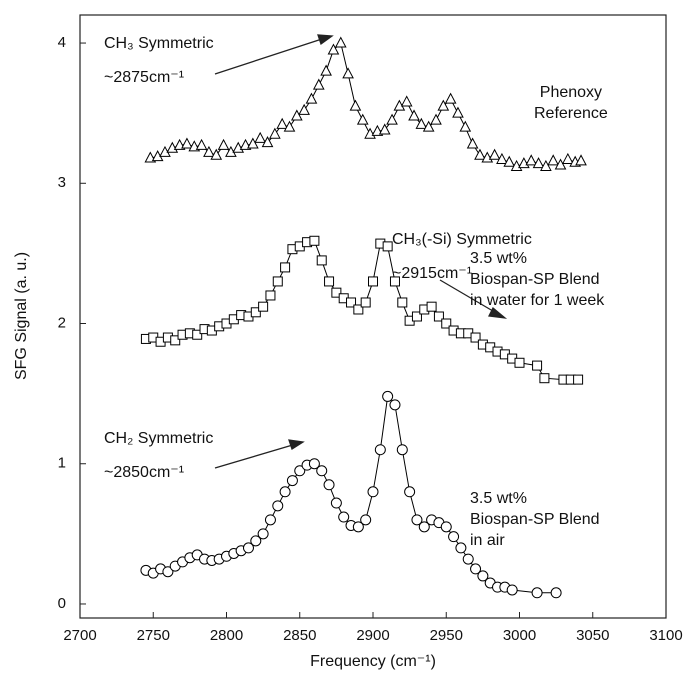 This screenshot has width=689, height=677. I want to click on x-tick-label: 2850, so click(299, 635).